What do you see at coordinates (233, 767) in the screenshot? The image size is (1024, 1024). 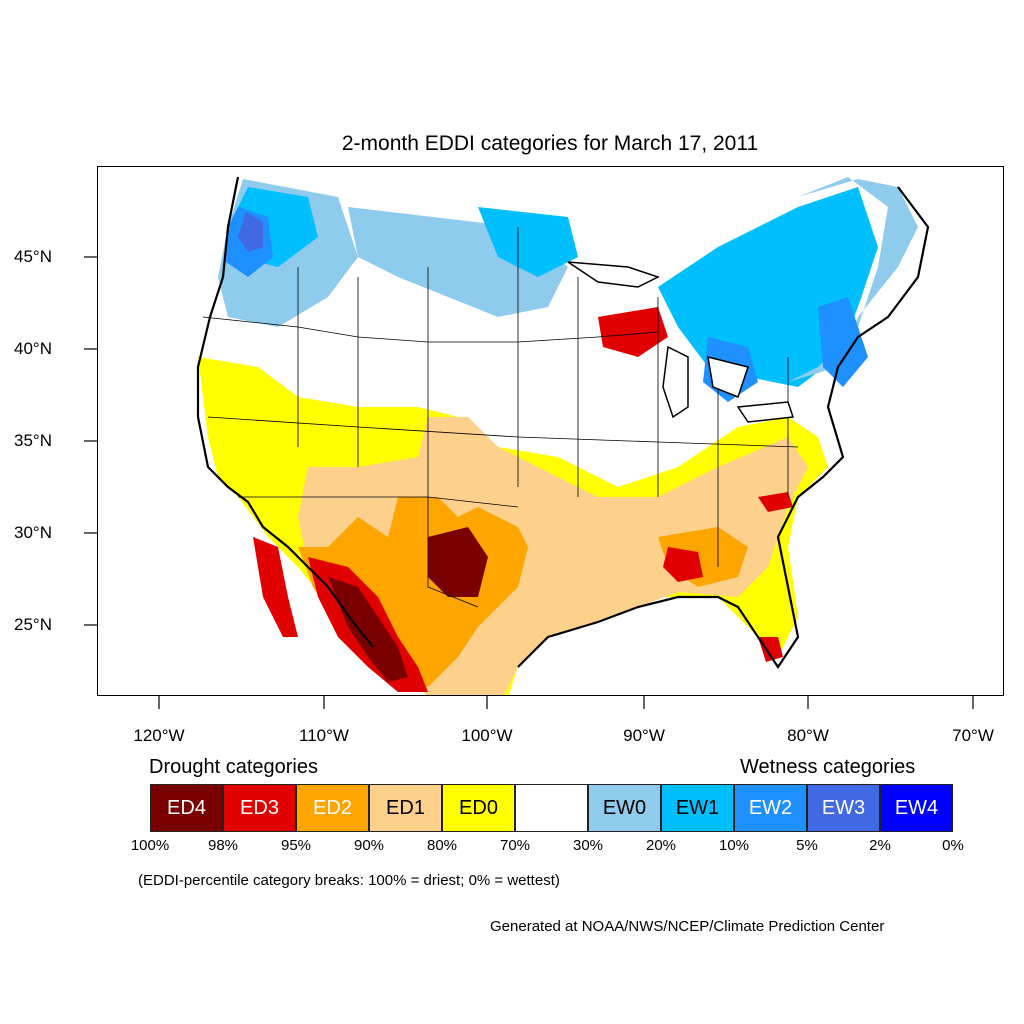 I see `drought-heading: Drought categories` at bounding box center [233, 767].